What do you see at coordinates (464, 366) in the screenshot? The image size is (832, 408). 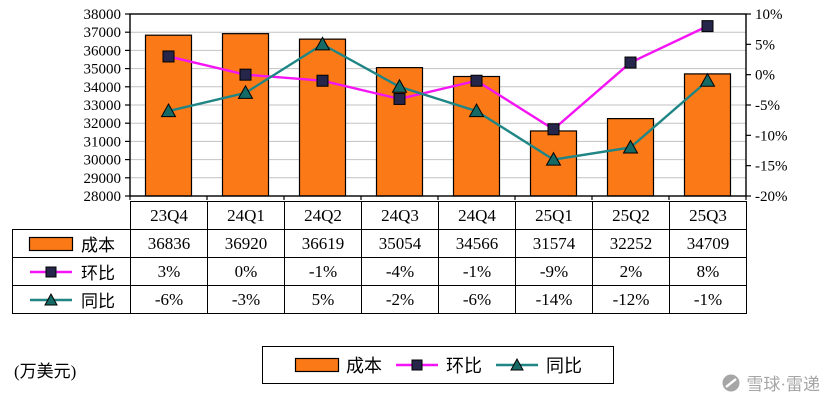 I see `legend-label-qoq: 环比` at bounding box center [464, 366].